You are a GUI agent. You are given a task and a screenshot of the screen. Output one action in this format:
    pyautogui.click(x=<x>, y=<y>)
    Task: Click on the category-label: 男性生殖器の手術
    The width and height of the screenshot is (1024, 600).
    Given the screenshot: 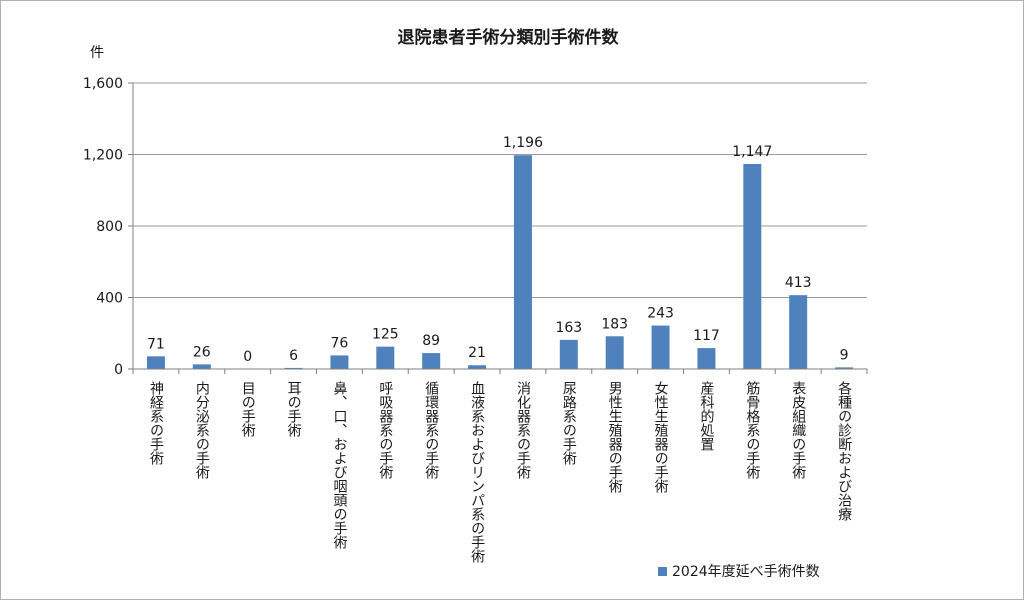 What is the action you would take?
    pyautogui.click(x=615, y=437)
    